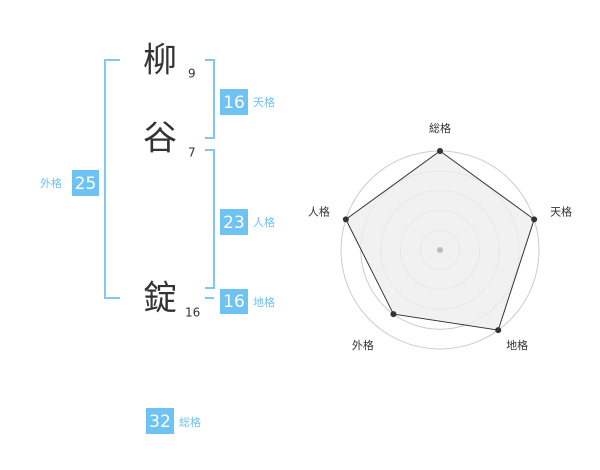 Image resolution: width=600 pixels, height=470 pixels. I want to click on chikaku-label: 地格, so click(264, 302).